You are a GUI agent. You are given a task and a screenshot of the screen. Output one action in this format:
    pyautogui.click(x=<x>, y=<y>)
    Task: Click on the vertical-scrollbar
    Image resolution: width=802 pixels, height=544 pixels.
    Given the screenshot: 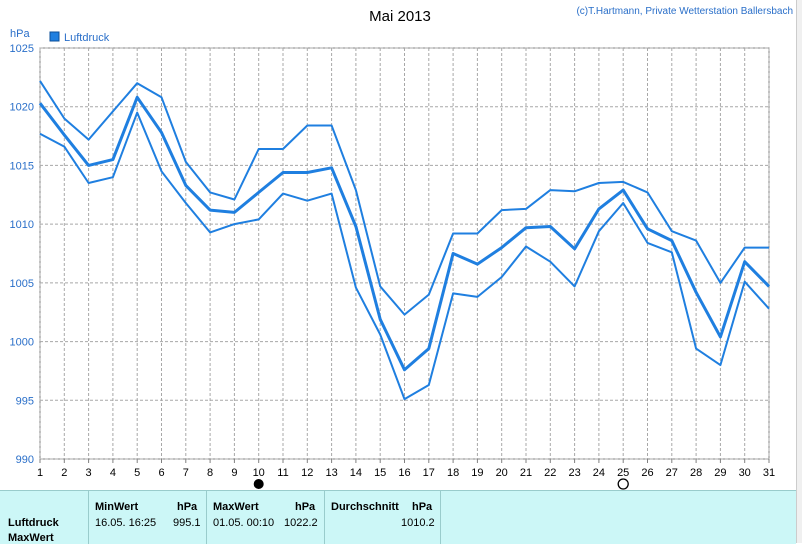 What is the action you would take?
    pyautogui.click(x=799, y=271)
    